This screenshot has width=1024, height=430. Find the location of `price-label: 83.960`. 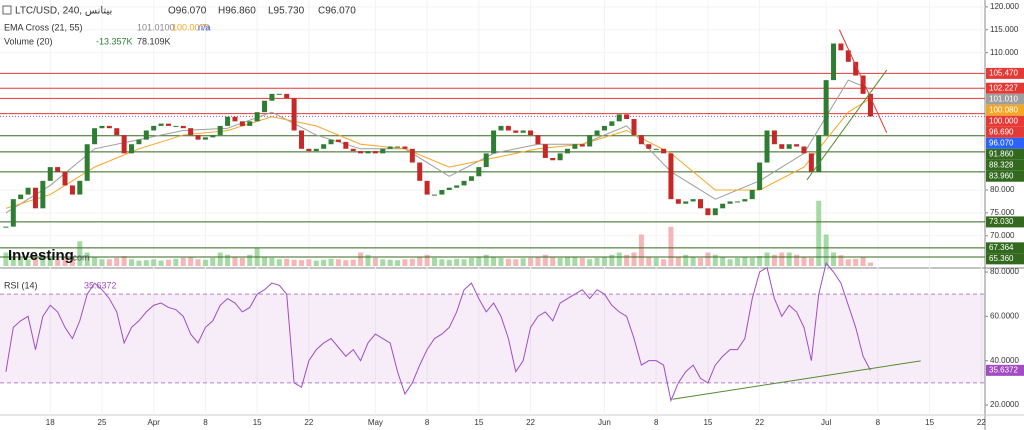

price-label: 83.960 is located at coordinates (1001, 175).